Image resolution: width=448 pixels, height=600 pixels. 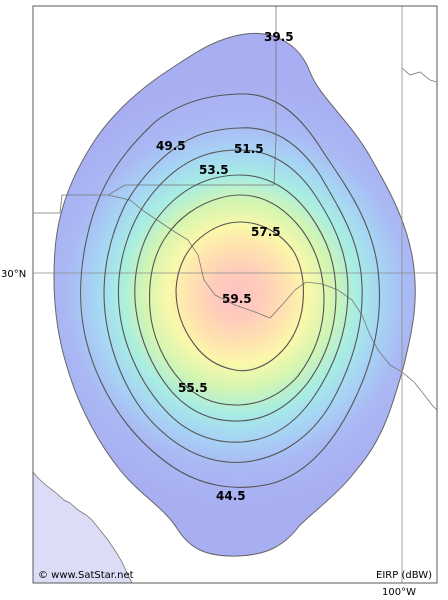 What do you see at coordinates (171, 146) in the screenshot?
I see `label-49-5: 49.5` at bounding box center [171, 146].